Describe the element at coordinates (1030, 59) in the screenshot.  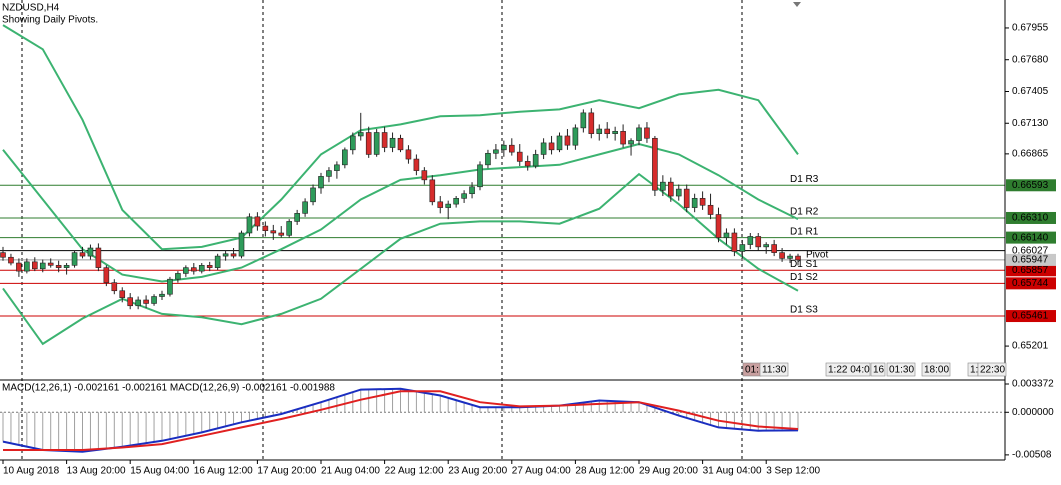
I see `y-tick-label: 0.67680` at that location.